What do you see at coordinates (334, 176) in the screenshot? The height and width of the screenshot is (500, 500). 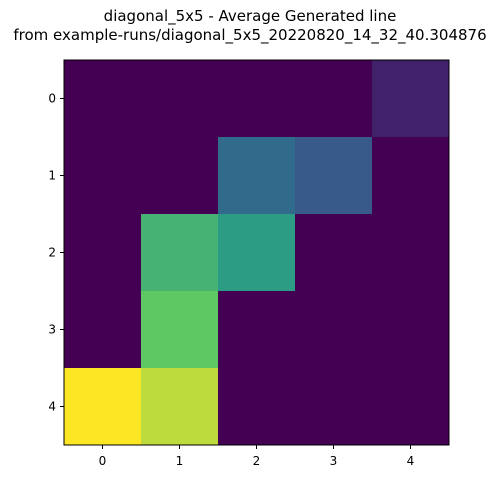 I see `heatmap-cell-r1-c3` at bounding box center [334, 176].